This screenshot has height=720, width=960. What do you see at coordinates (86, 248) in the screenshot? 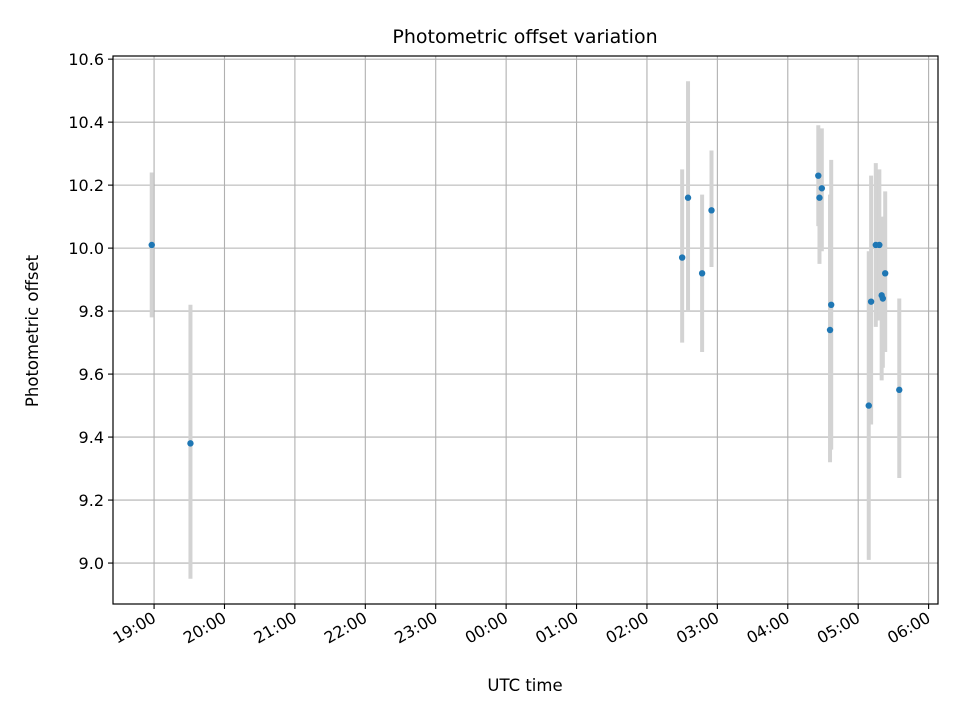
I see `y-tick-label: 10.0` at bounding box center [86, 248].